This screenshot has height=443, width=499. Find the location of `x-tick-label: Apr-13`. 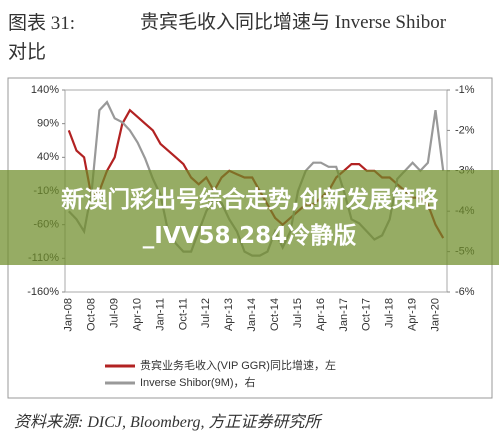

x-tick-label: Apr-13 is located at coordinates (229, 314).